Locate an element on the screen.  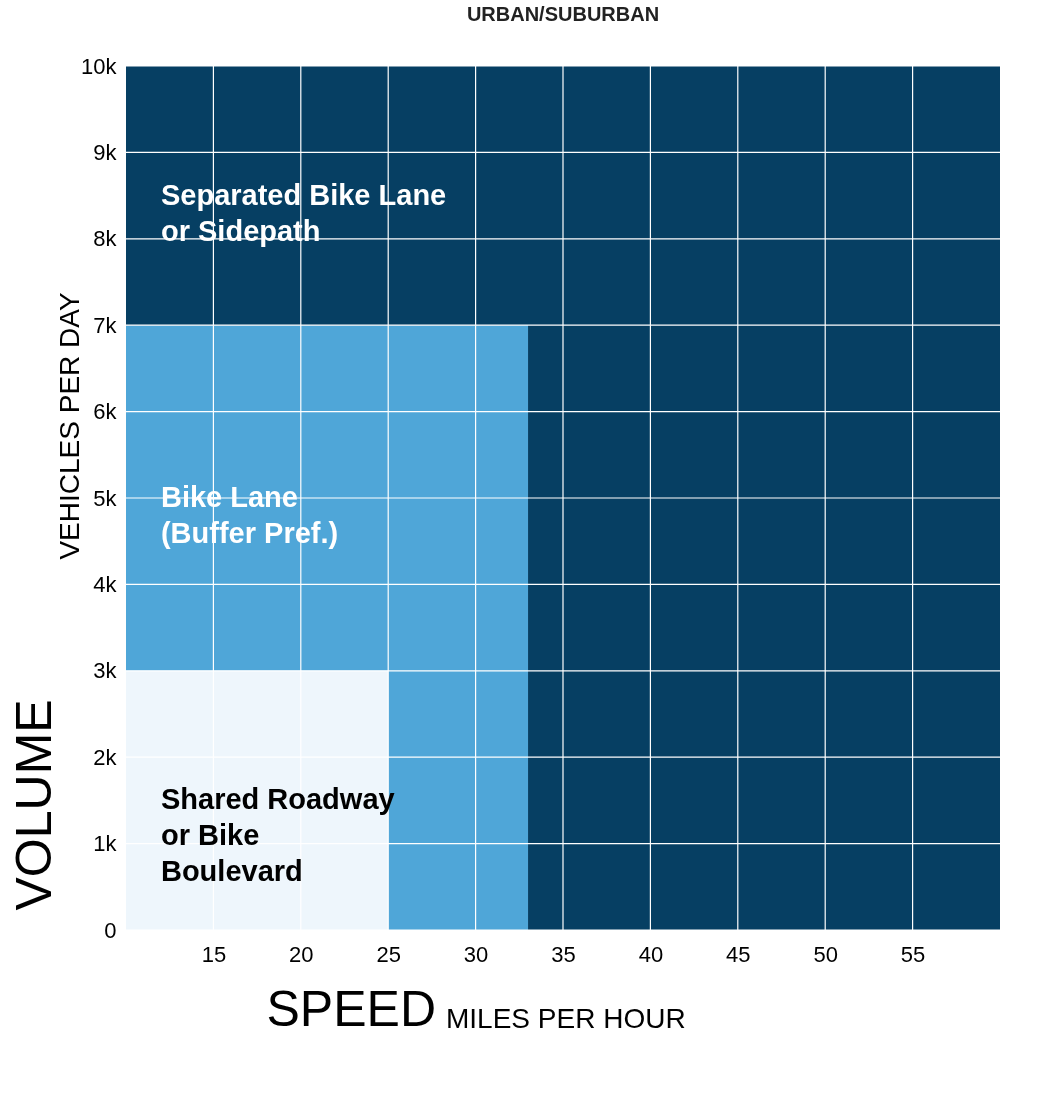
x-tick-label: 15 is located at coordinates (214, 954).